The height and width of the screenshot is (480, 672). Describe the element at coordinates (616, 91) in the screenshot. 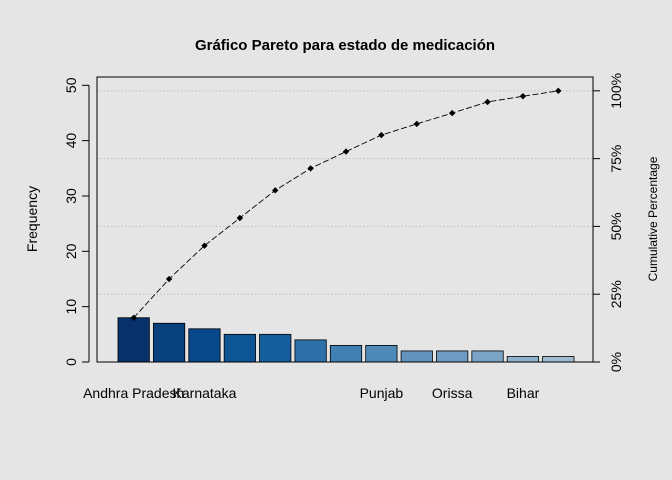

I see `y2-tick-label: 100%` at that location.